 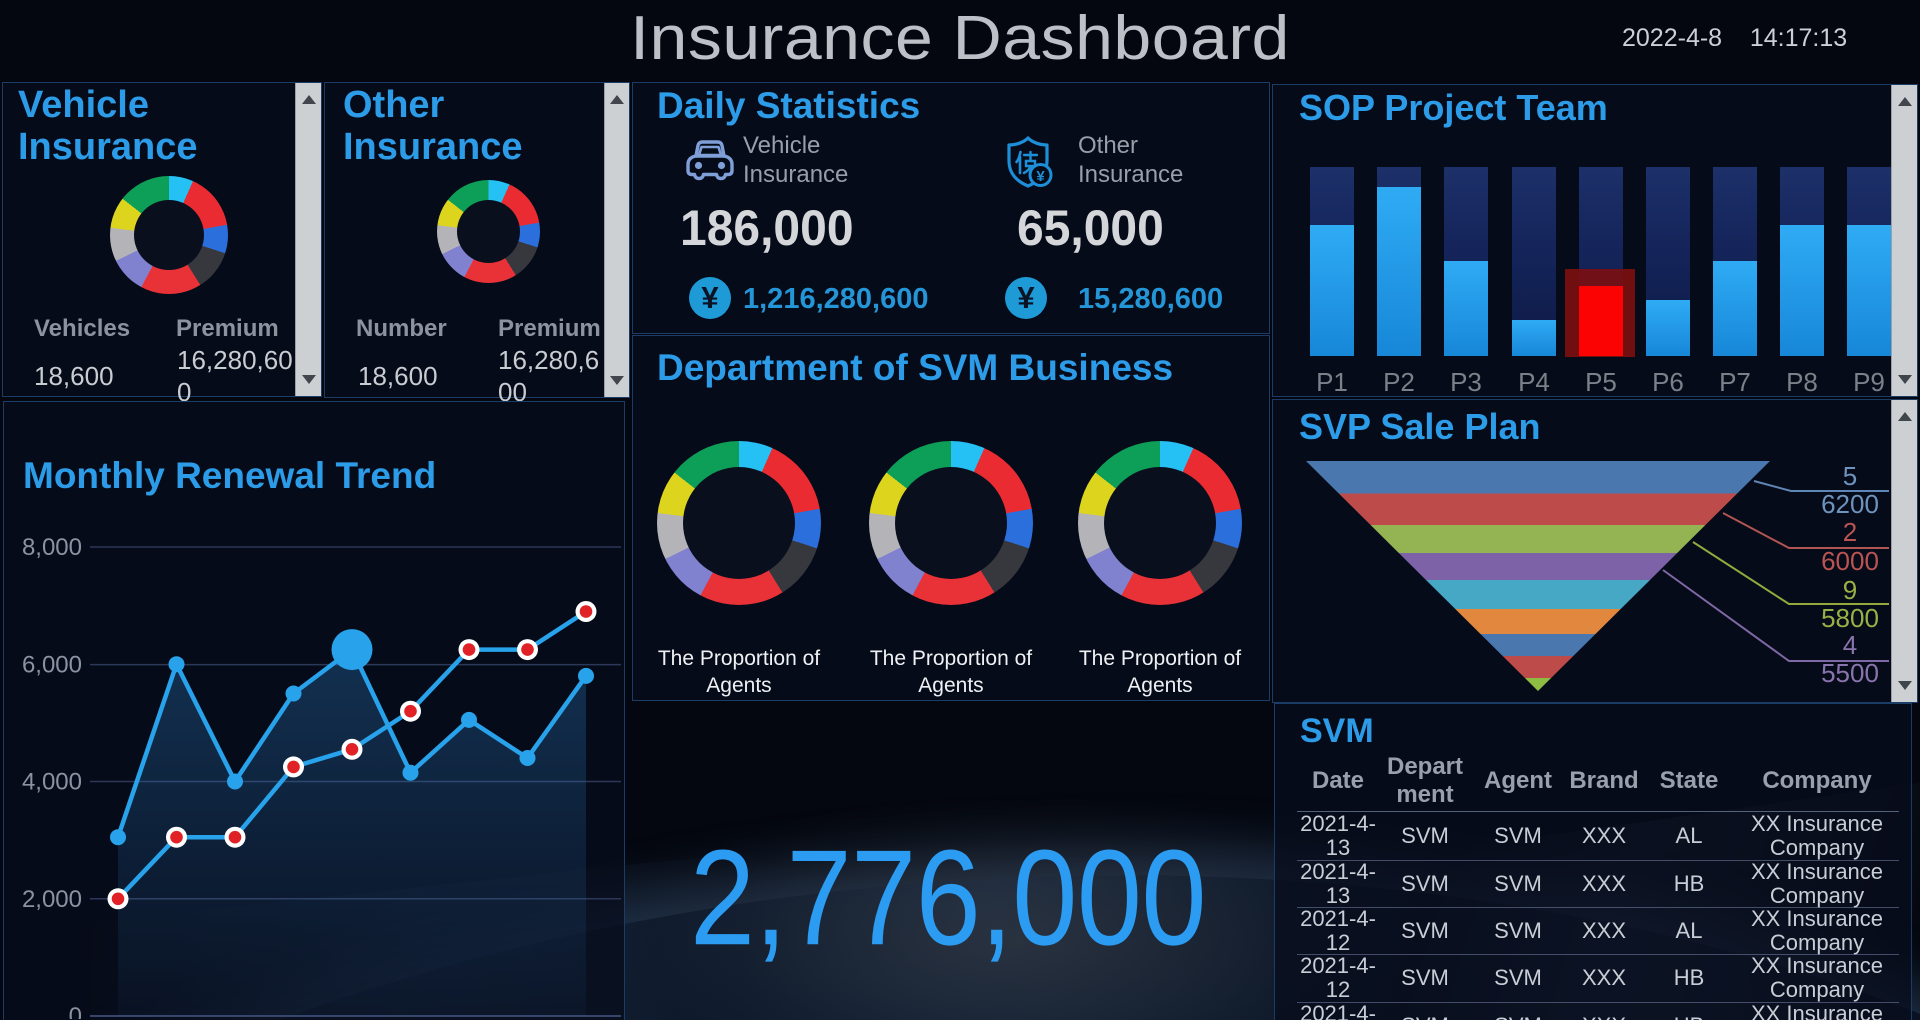 What do you see at coordinates (52, 899) in the screenshot?
I see `svg-text: 2,000` at bounding box center [52, 899].